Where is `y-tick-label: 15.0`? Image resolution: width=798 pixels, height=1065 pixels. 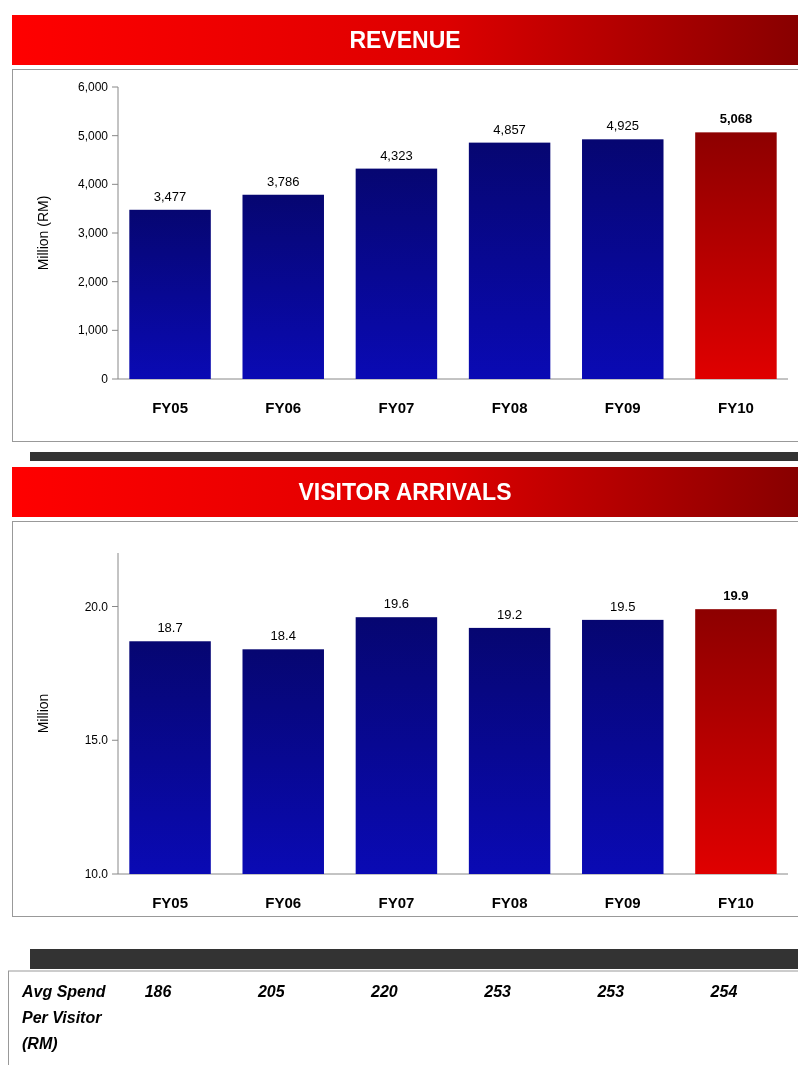
y-tick-label: 15.0 is located at coordinates (96, 740).